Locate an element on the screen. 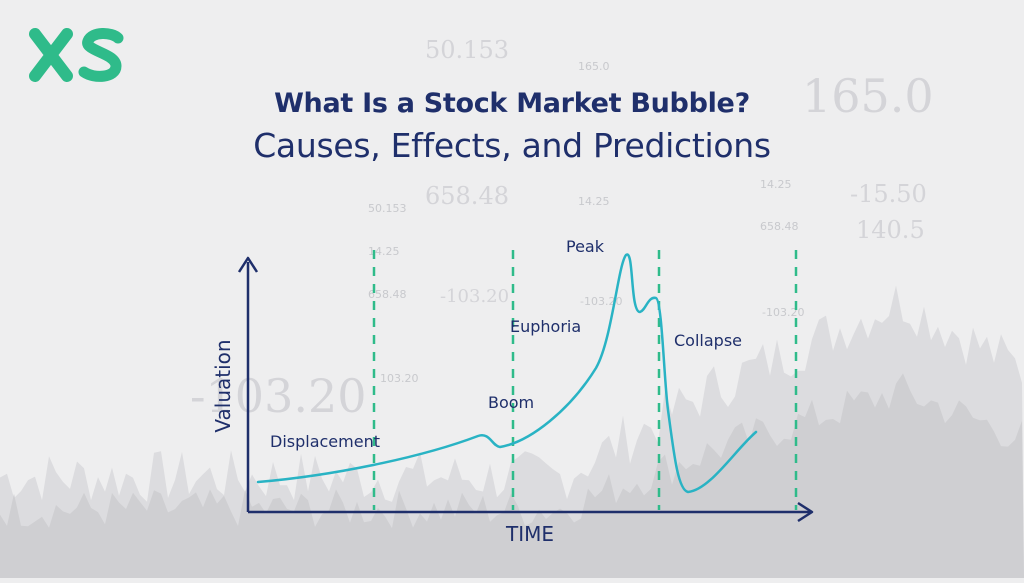 The width and height of the screenshot is (1024, 583). y-axis-arrow-icon is located at coordinates (248, 264).